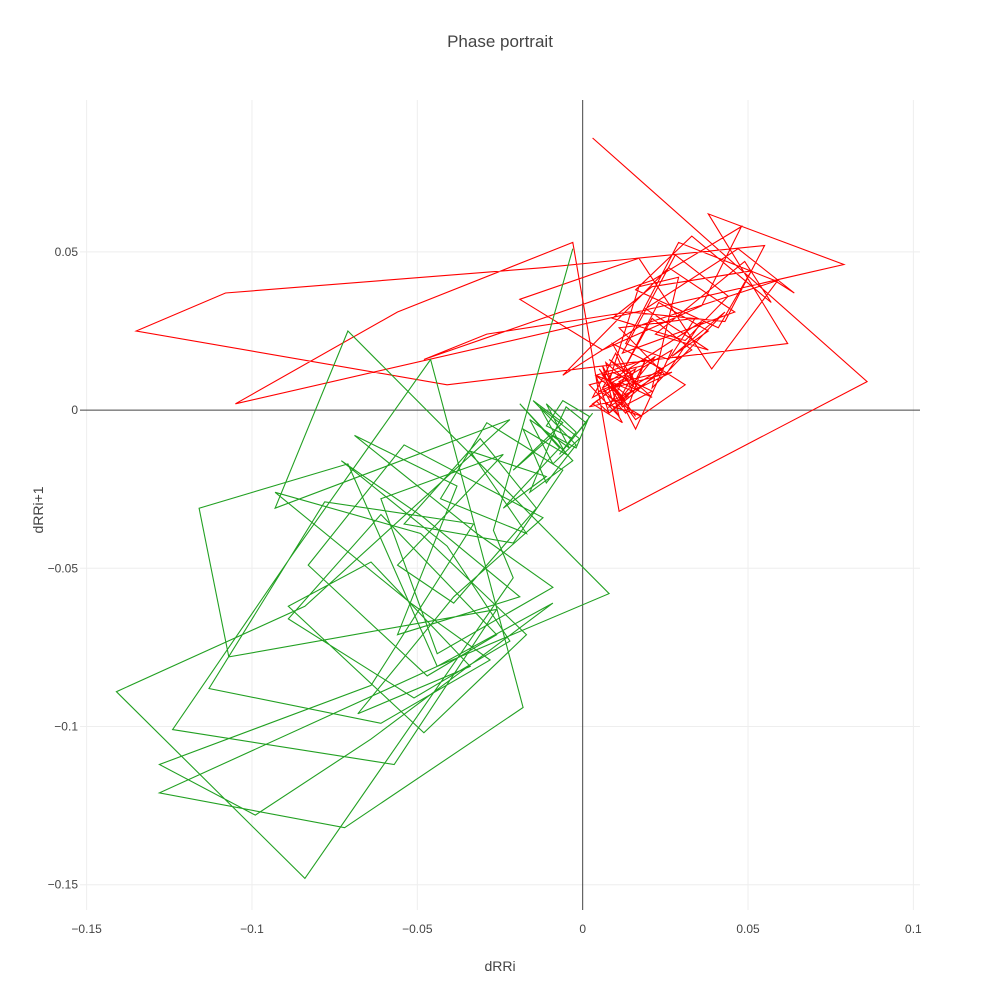 The width and height of the screenshot is (1000, 1000). What do you see at coordinates (67, 252) in the screenshot?
I see `y-tick-label: 0.05` at bounding box center [67, 252].